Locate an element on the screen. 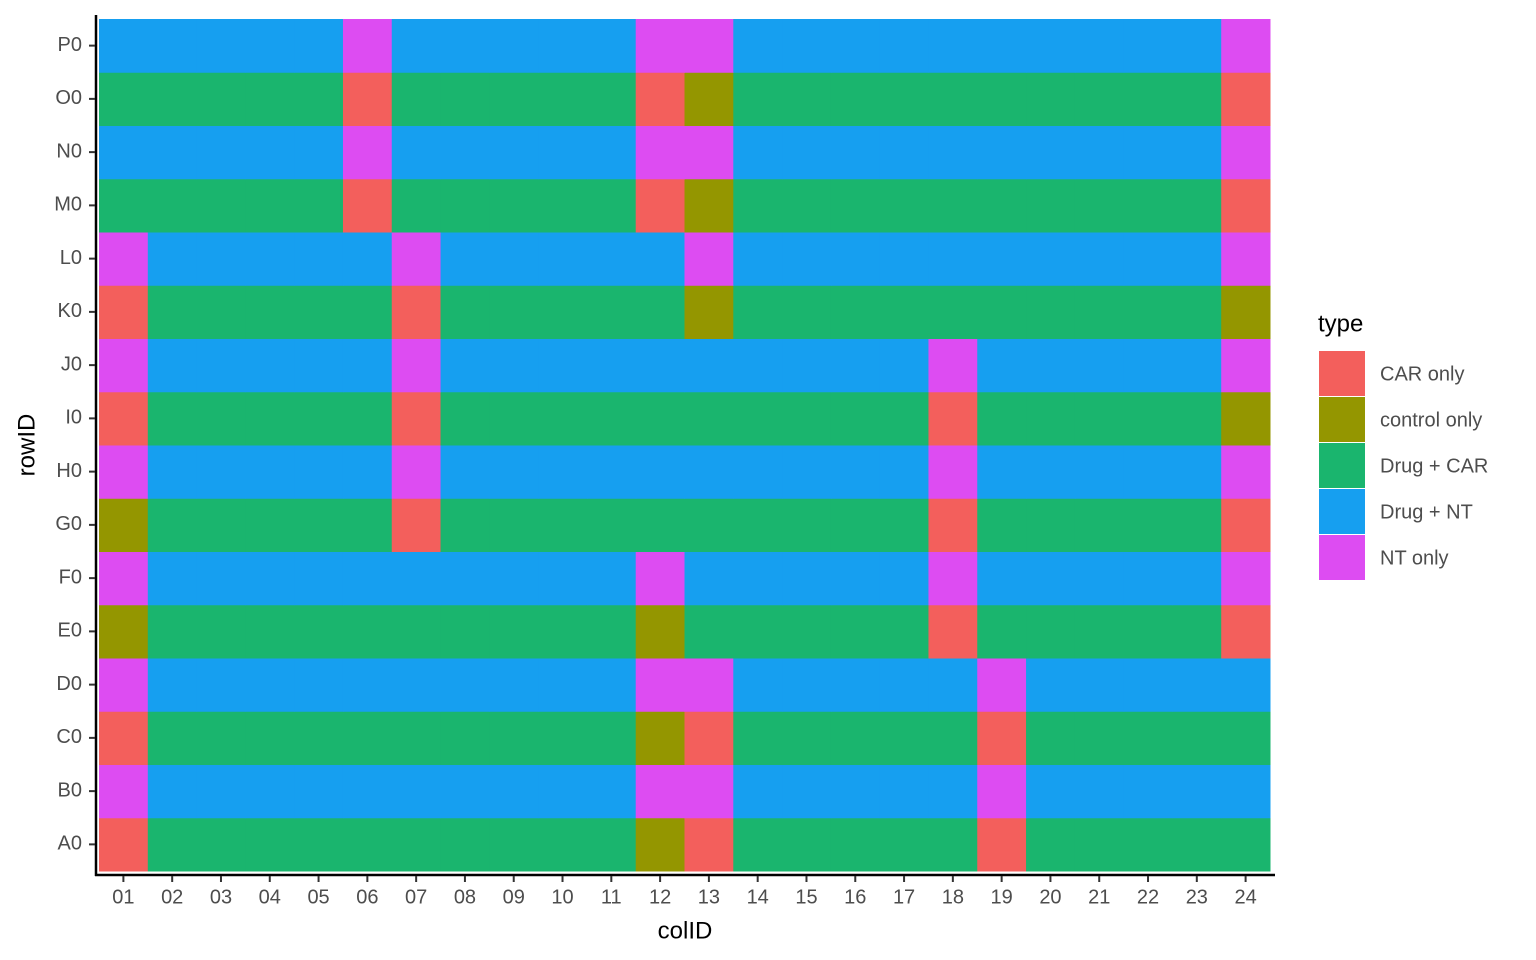 The width and height of the screenshot is (1536, 960). x-tick-label: 16 is located at coordinates (855, 897).